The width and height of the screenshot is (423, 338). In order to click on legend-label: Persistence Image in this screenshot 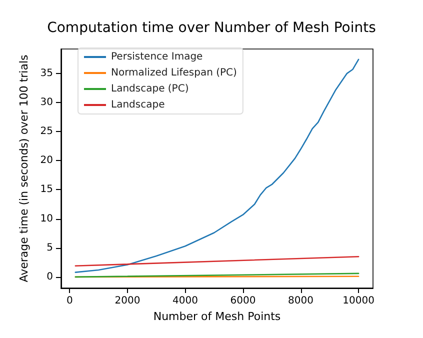, I will do `click(157, 57)`.